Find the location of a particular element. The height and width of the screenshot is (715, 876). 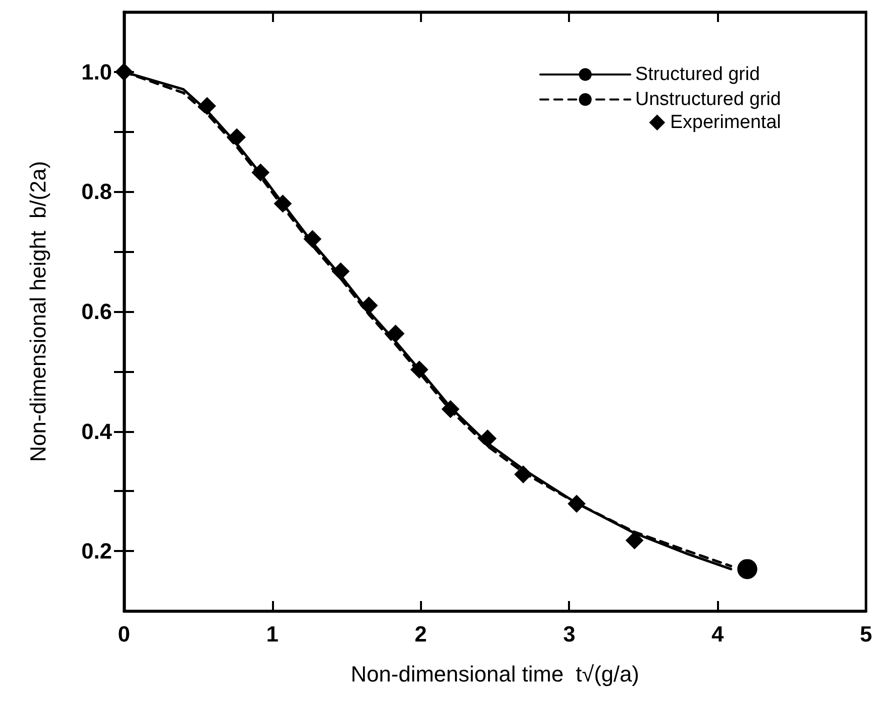

y-tick-label: 0.6 is located at coordinates (96, 311).